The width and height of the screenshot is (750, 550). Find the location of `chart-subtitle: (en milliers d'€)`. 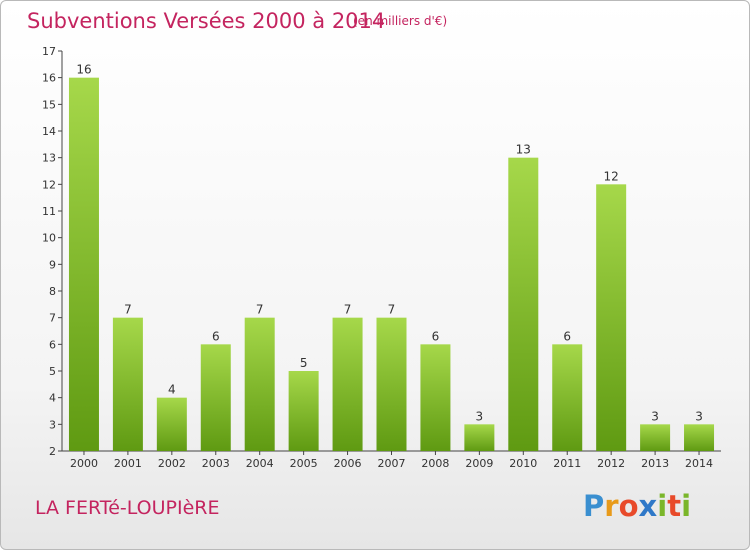

chart-subtitle: (en milliers d'€) is located at coordinates (400, 21).